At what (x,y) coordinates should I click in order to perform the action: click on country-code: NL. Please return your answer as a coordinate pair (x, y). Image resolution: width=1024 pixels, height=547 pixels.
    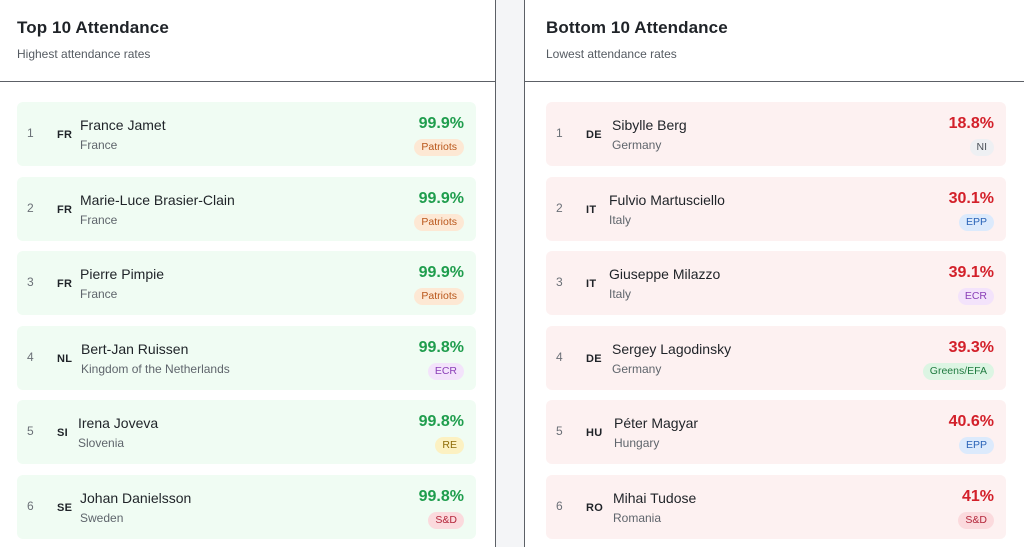
    Looking at the image, I should click on (65, 358).